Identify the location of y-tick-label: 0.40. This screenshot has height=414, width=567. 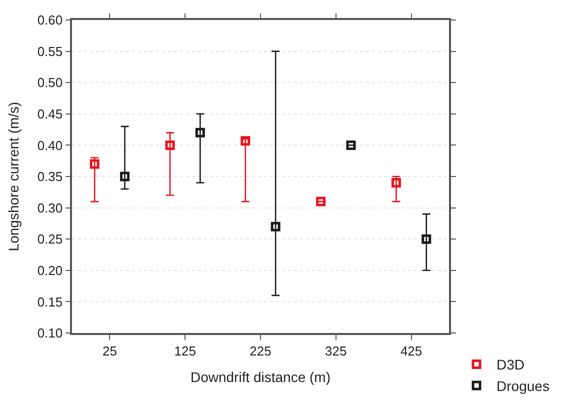
(50, 145).